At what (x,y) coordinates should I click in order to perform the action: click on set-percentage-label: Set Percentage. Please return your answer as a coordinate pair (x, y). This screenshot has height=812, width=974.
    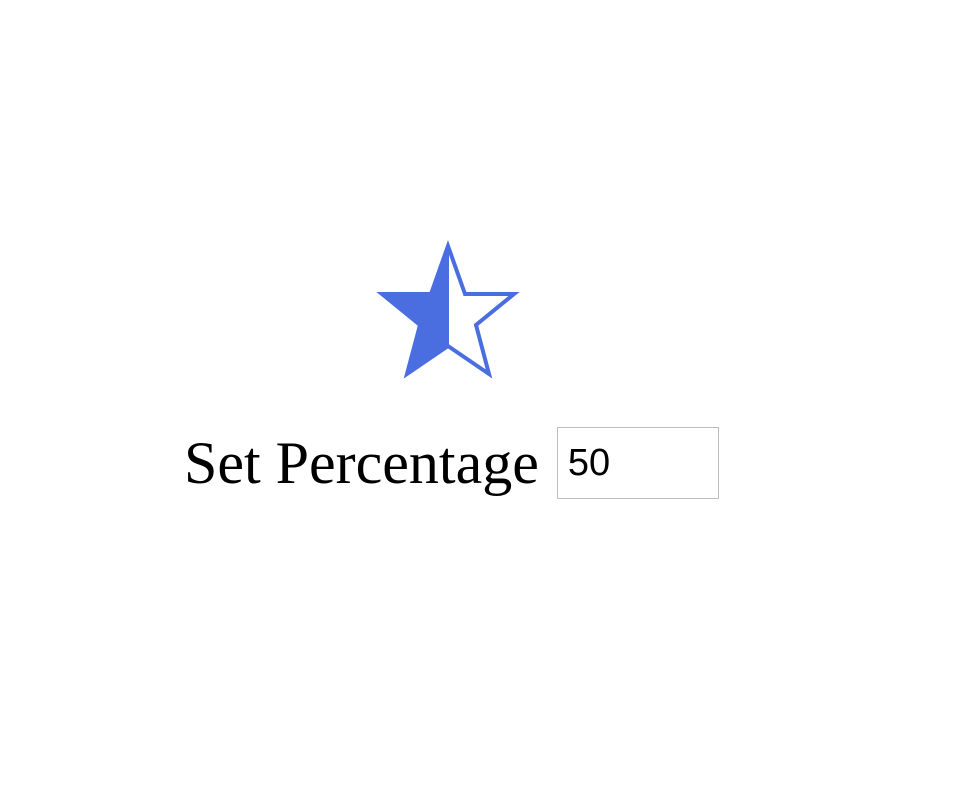
    Looking at the image, I should click on (361, 463).